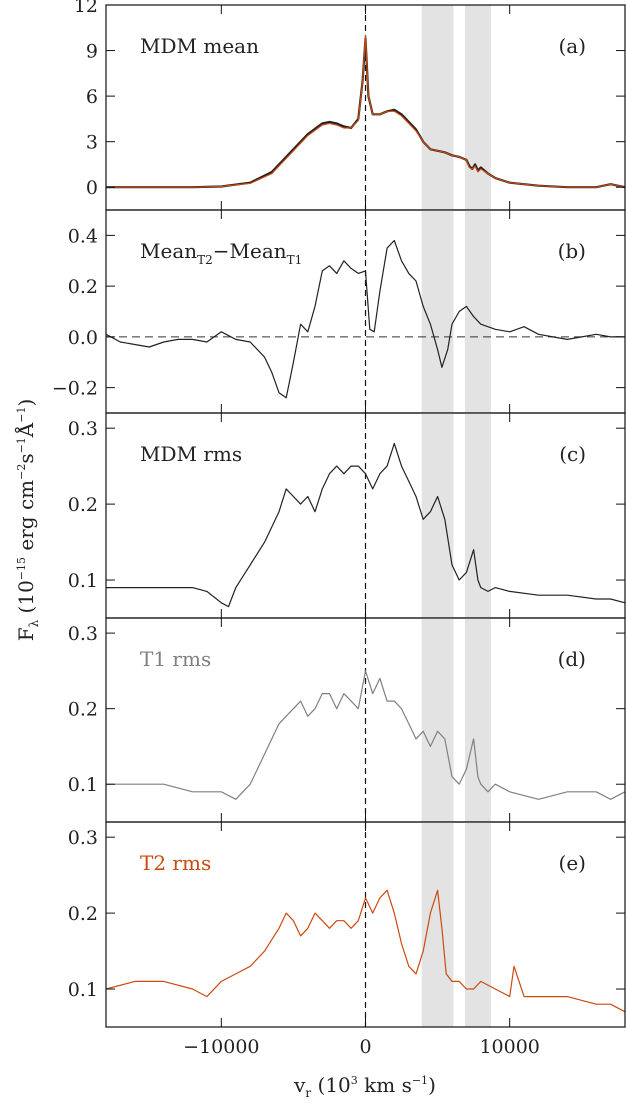  What do you see at coordinates (26, 458) in the screenshot?
I see `y-axis-label-unit2: s` at bounding box center [26, 458].